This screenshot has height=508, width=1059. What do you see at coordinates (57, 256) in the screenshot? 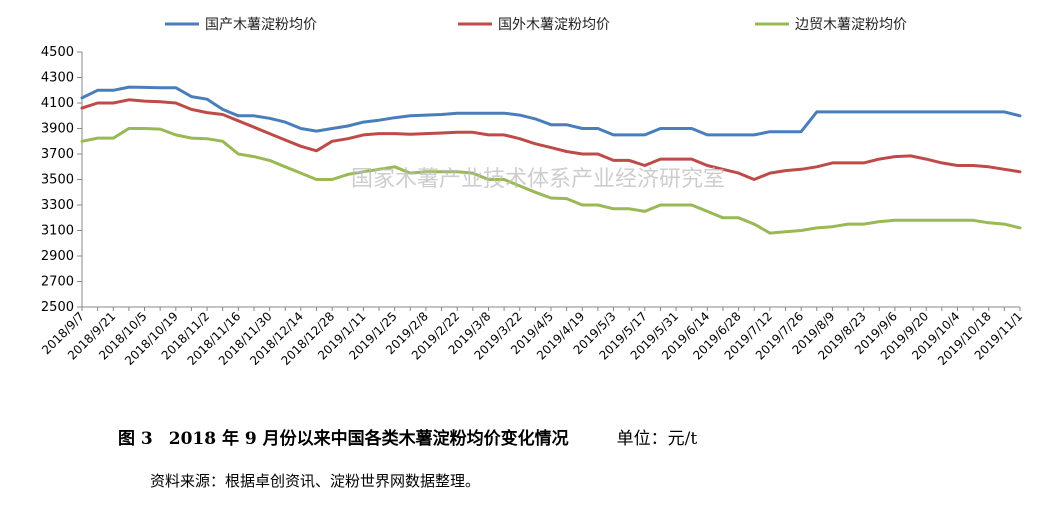
I see `y-tick-label: 2900` at bounding box center [57, 256].